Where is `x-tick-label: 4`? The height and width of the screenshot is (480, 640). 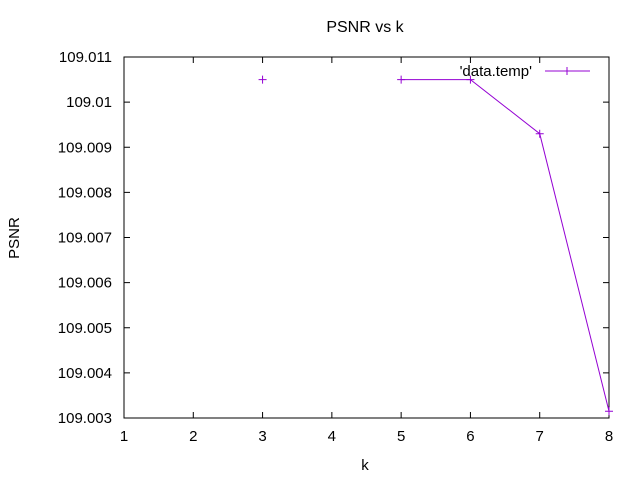 x-tick-label: 4 is located at coordinates (332, 436).